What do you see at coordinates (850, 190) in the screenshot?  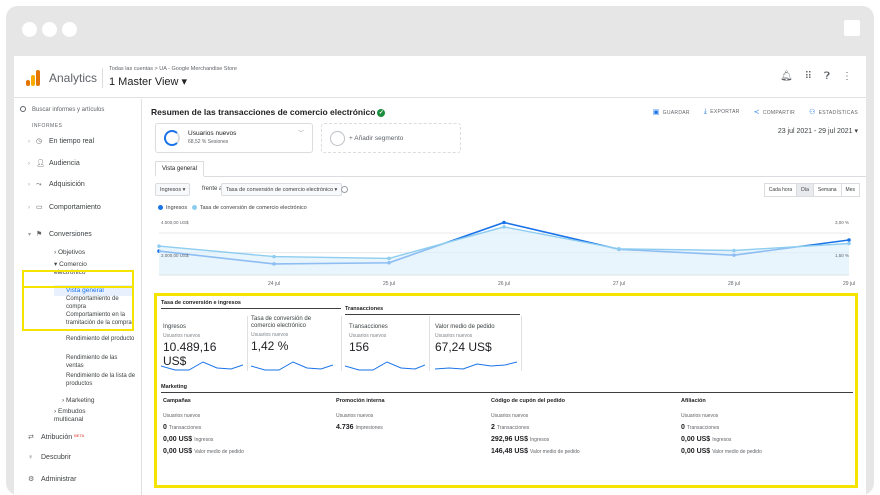 I see `granularity-month: Mes` at bounding box center [850, 190].